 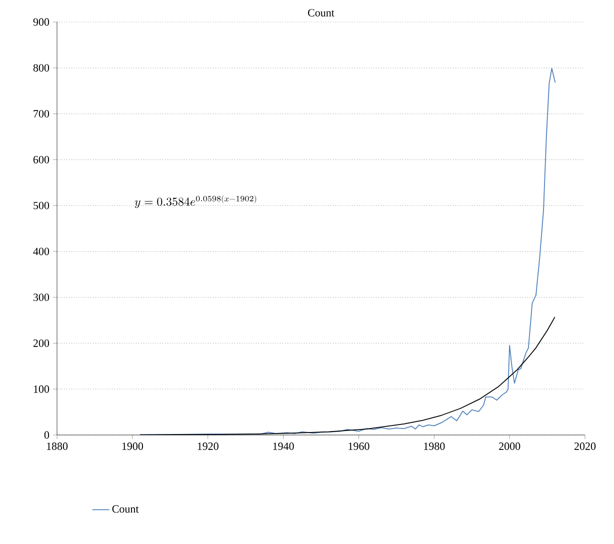 What do you see at coordinates (283, 446) in the screenshot?
I see `x-tick-label: 1940` at bounding box center [283, 446].